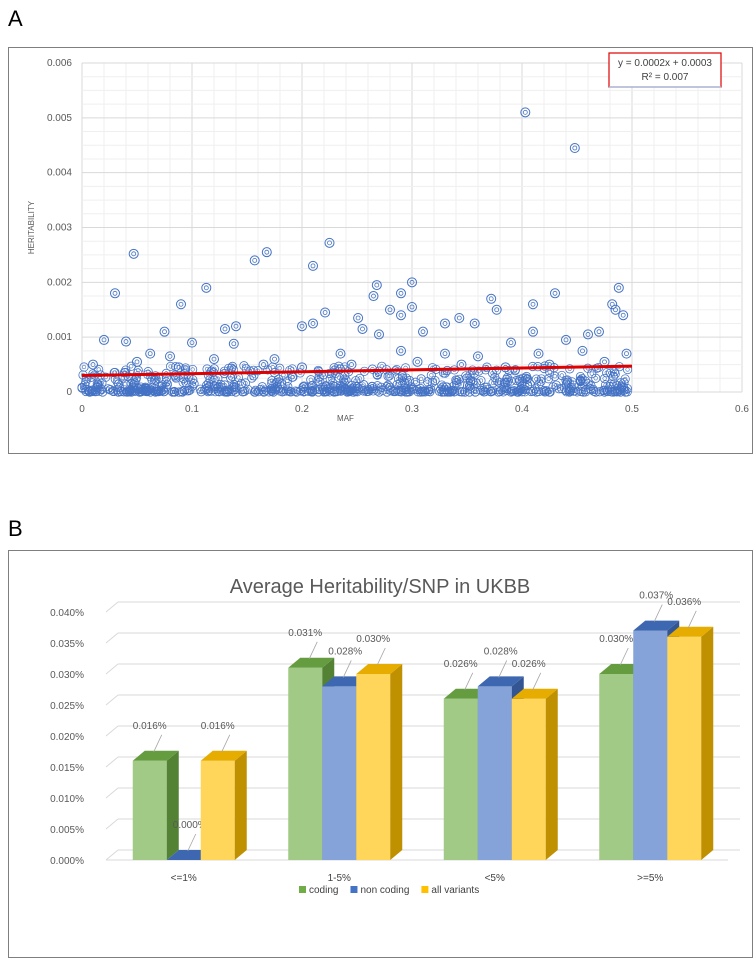 The height and width of the screenshot is (962, 755). I want to click on data-label: 0.016%, so click(218, 726).